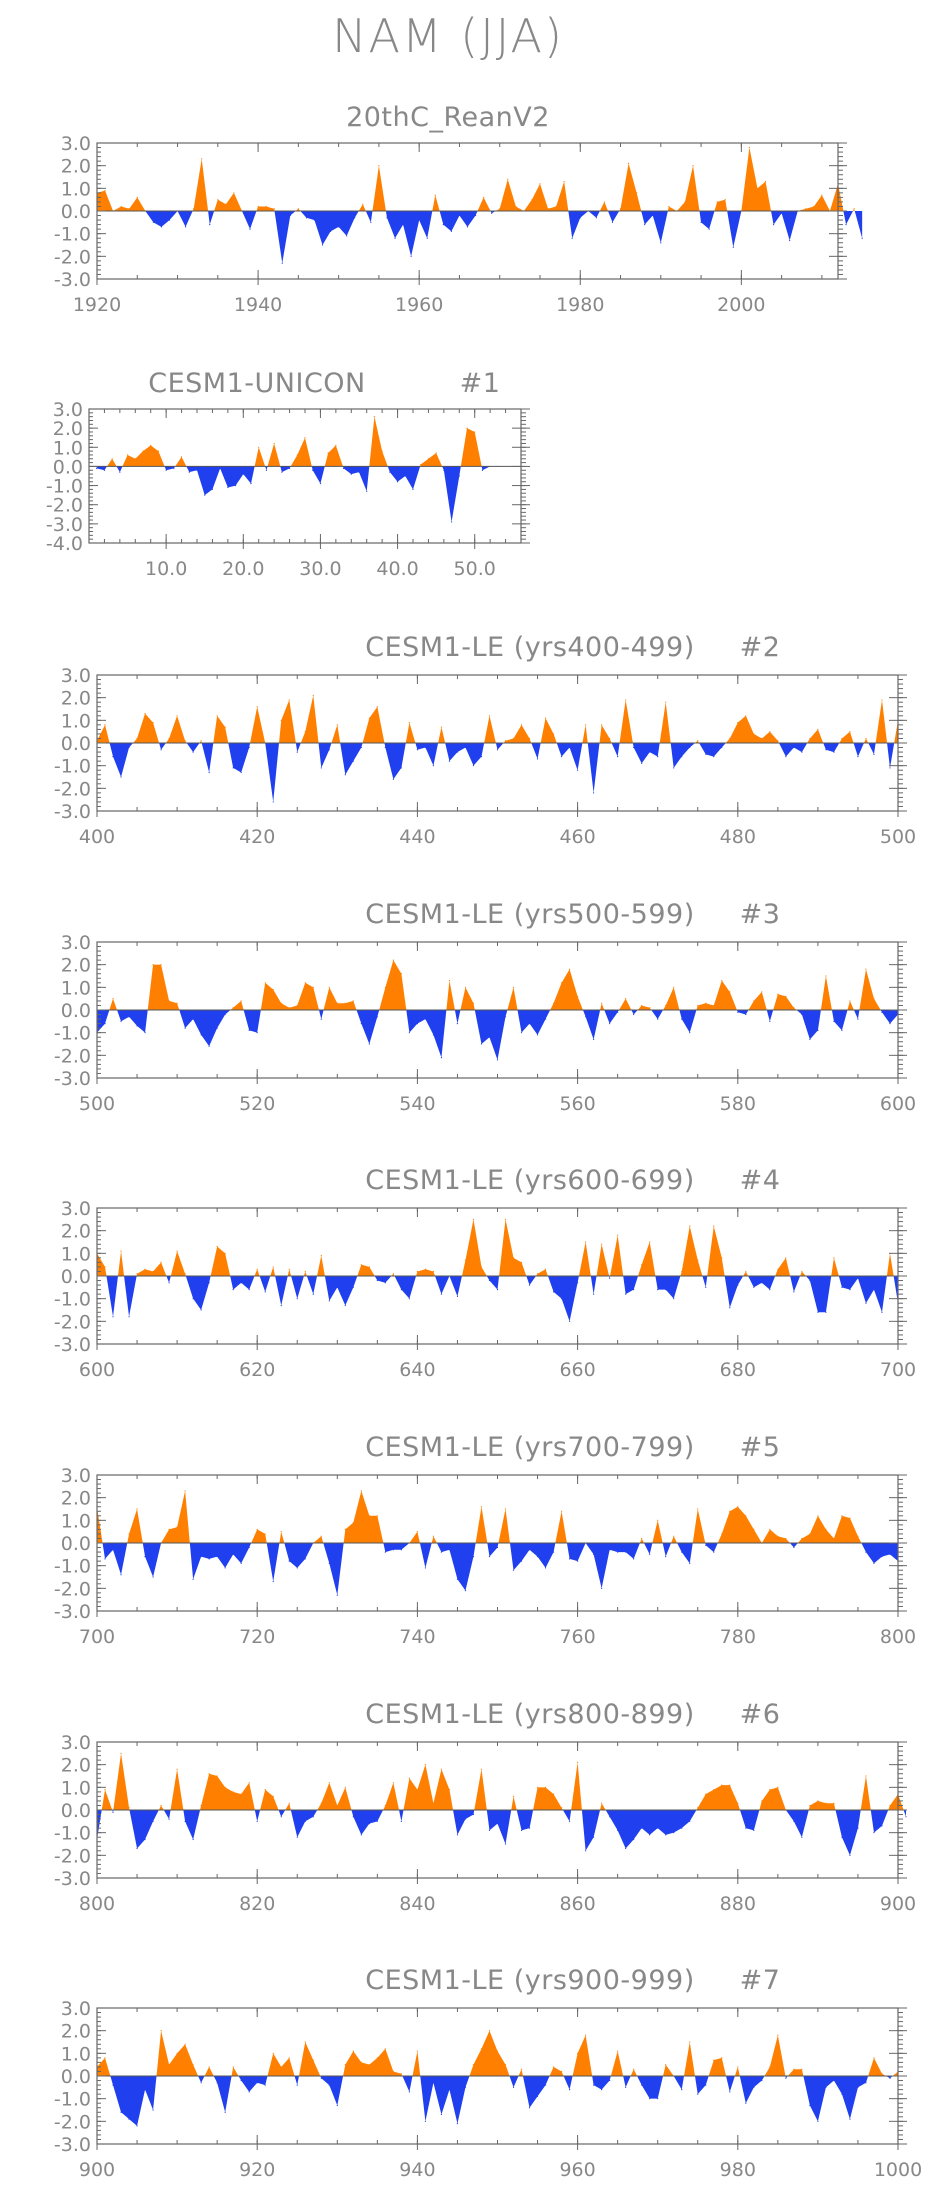  I want to click on x-tick-label: 800, so click(97, 1904).